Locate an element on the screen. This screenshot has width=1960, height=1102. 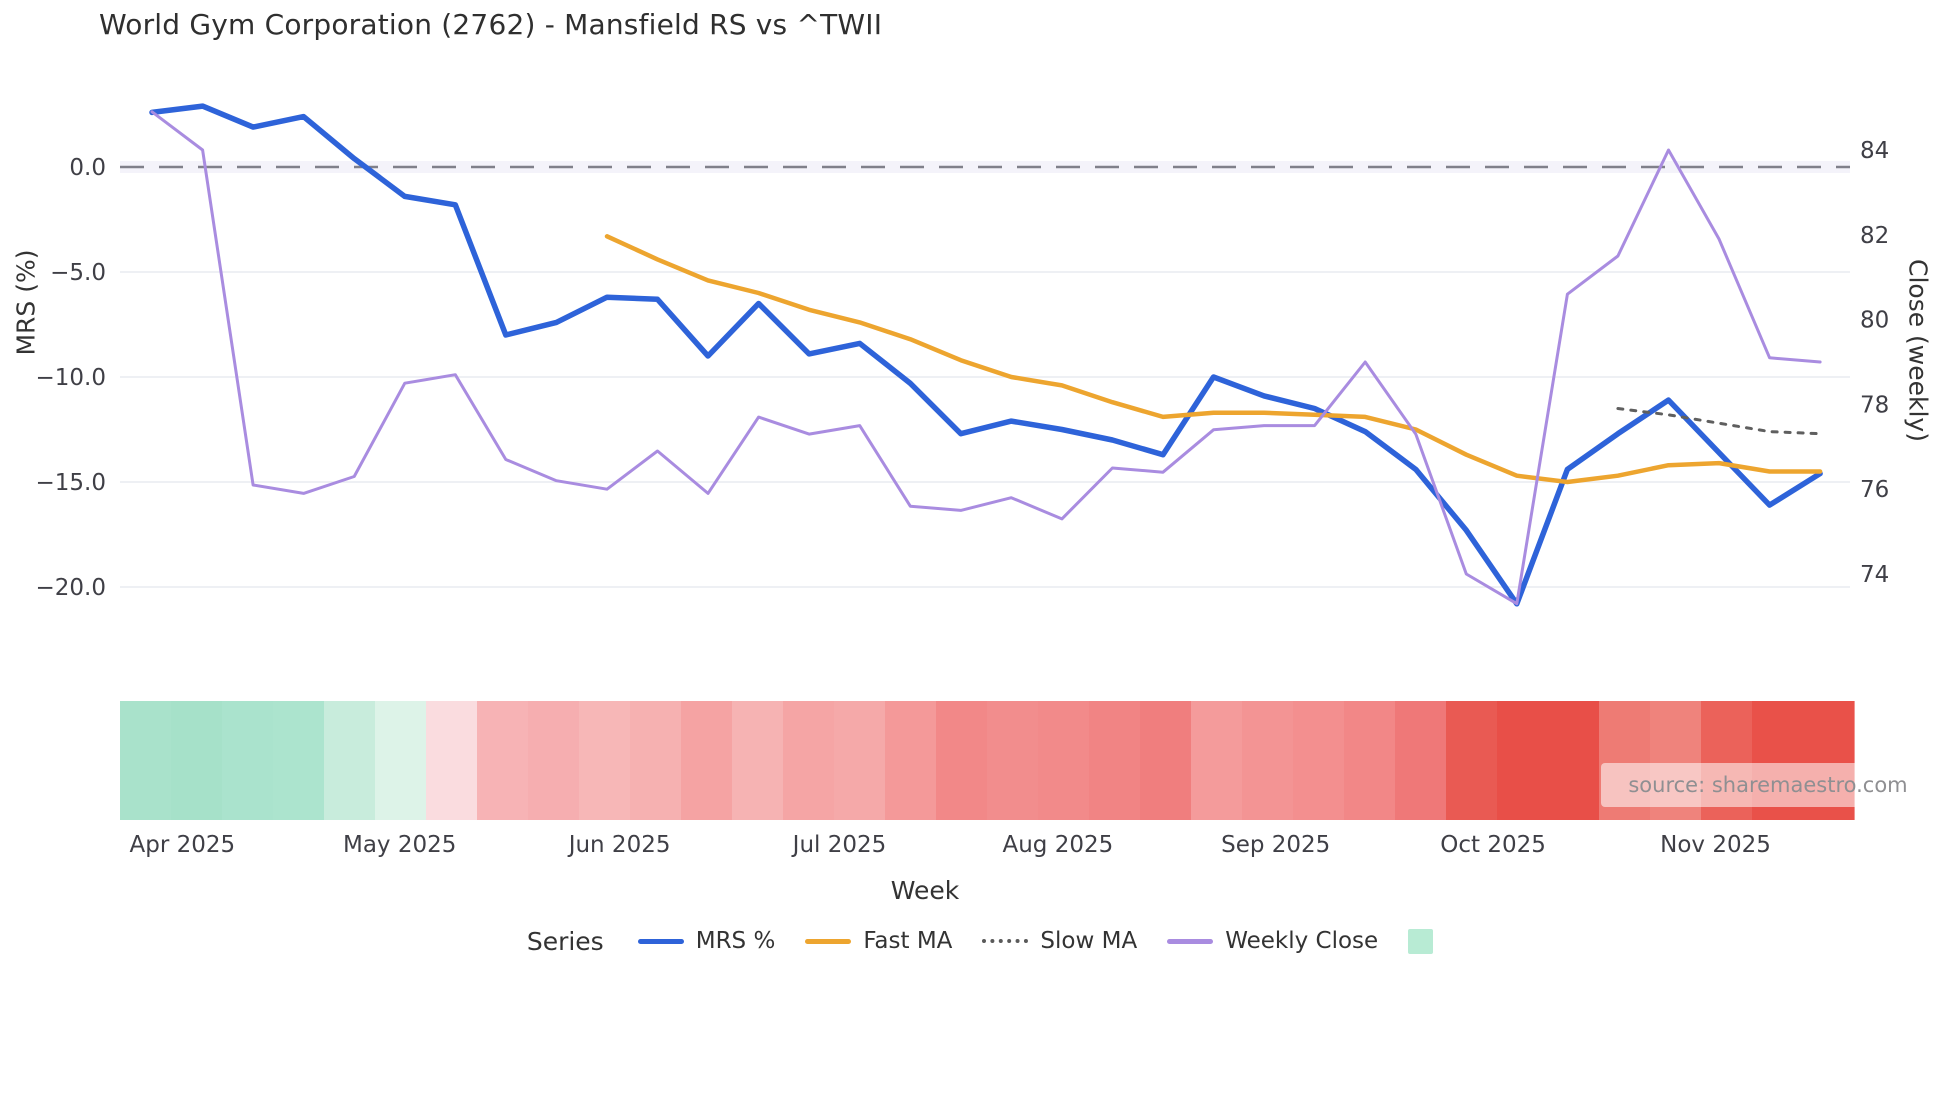
x-axis-month-label: Jun 2025 is located at coordinates (619, 845).